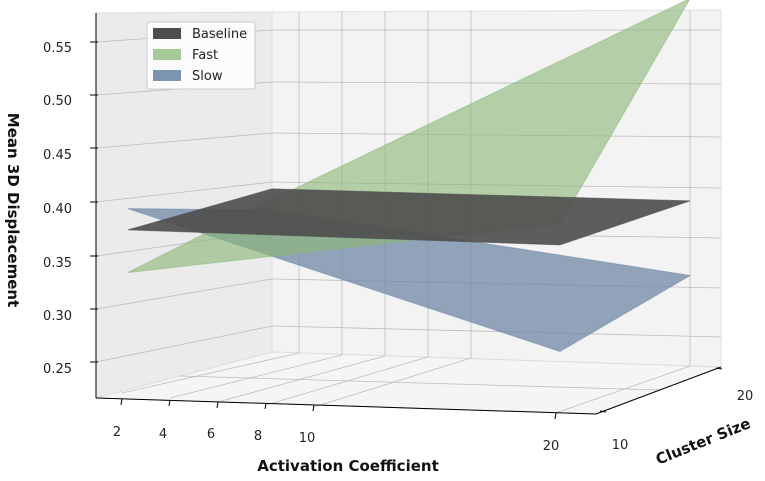  What do you see at coordinates (346, 406) in the screenshot?
I see `x-axis-line` at bounding box center [346, 406].